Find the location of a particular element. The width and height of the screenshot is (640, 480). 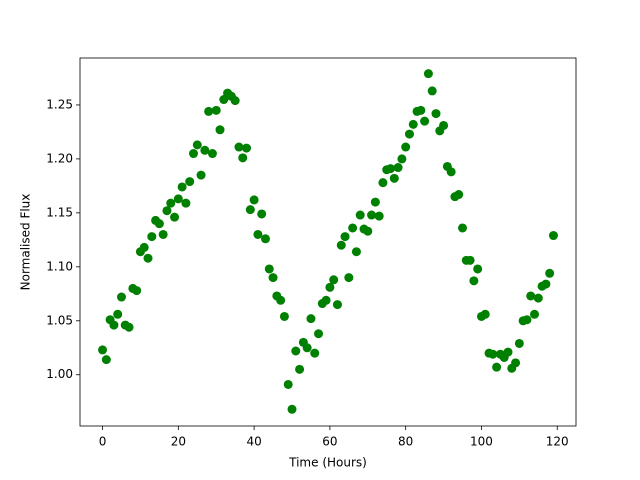

y-axis-label: Normalised Flux is located at coordinates (26, 242).